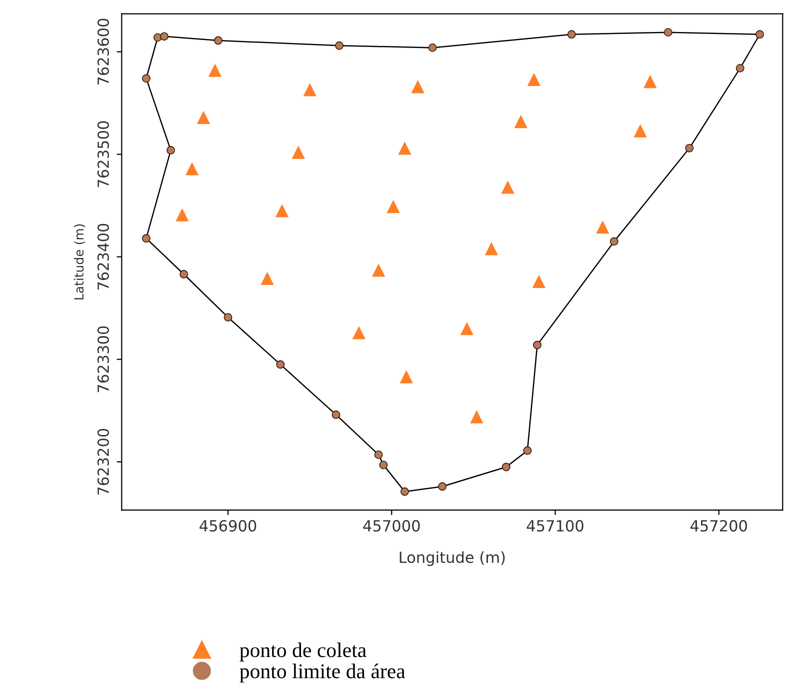  I want to click on y-tick-label: 7623500, so click(103, 154).